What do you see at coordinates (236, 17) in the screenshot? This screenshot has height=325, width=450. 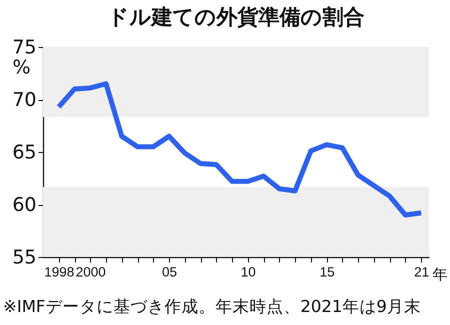 I see `chart-title: ドル建ての外貨準備の割合` at bounding box center [236, 17].